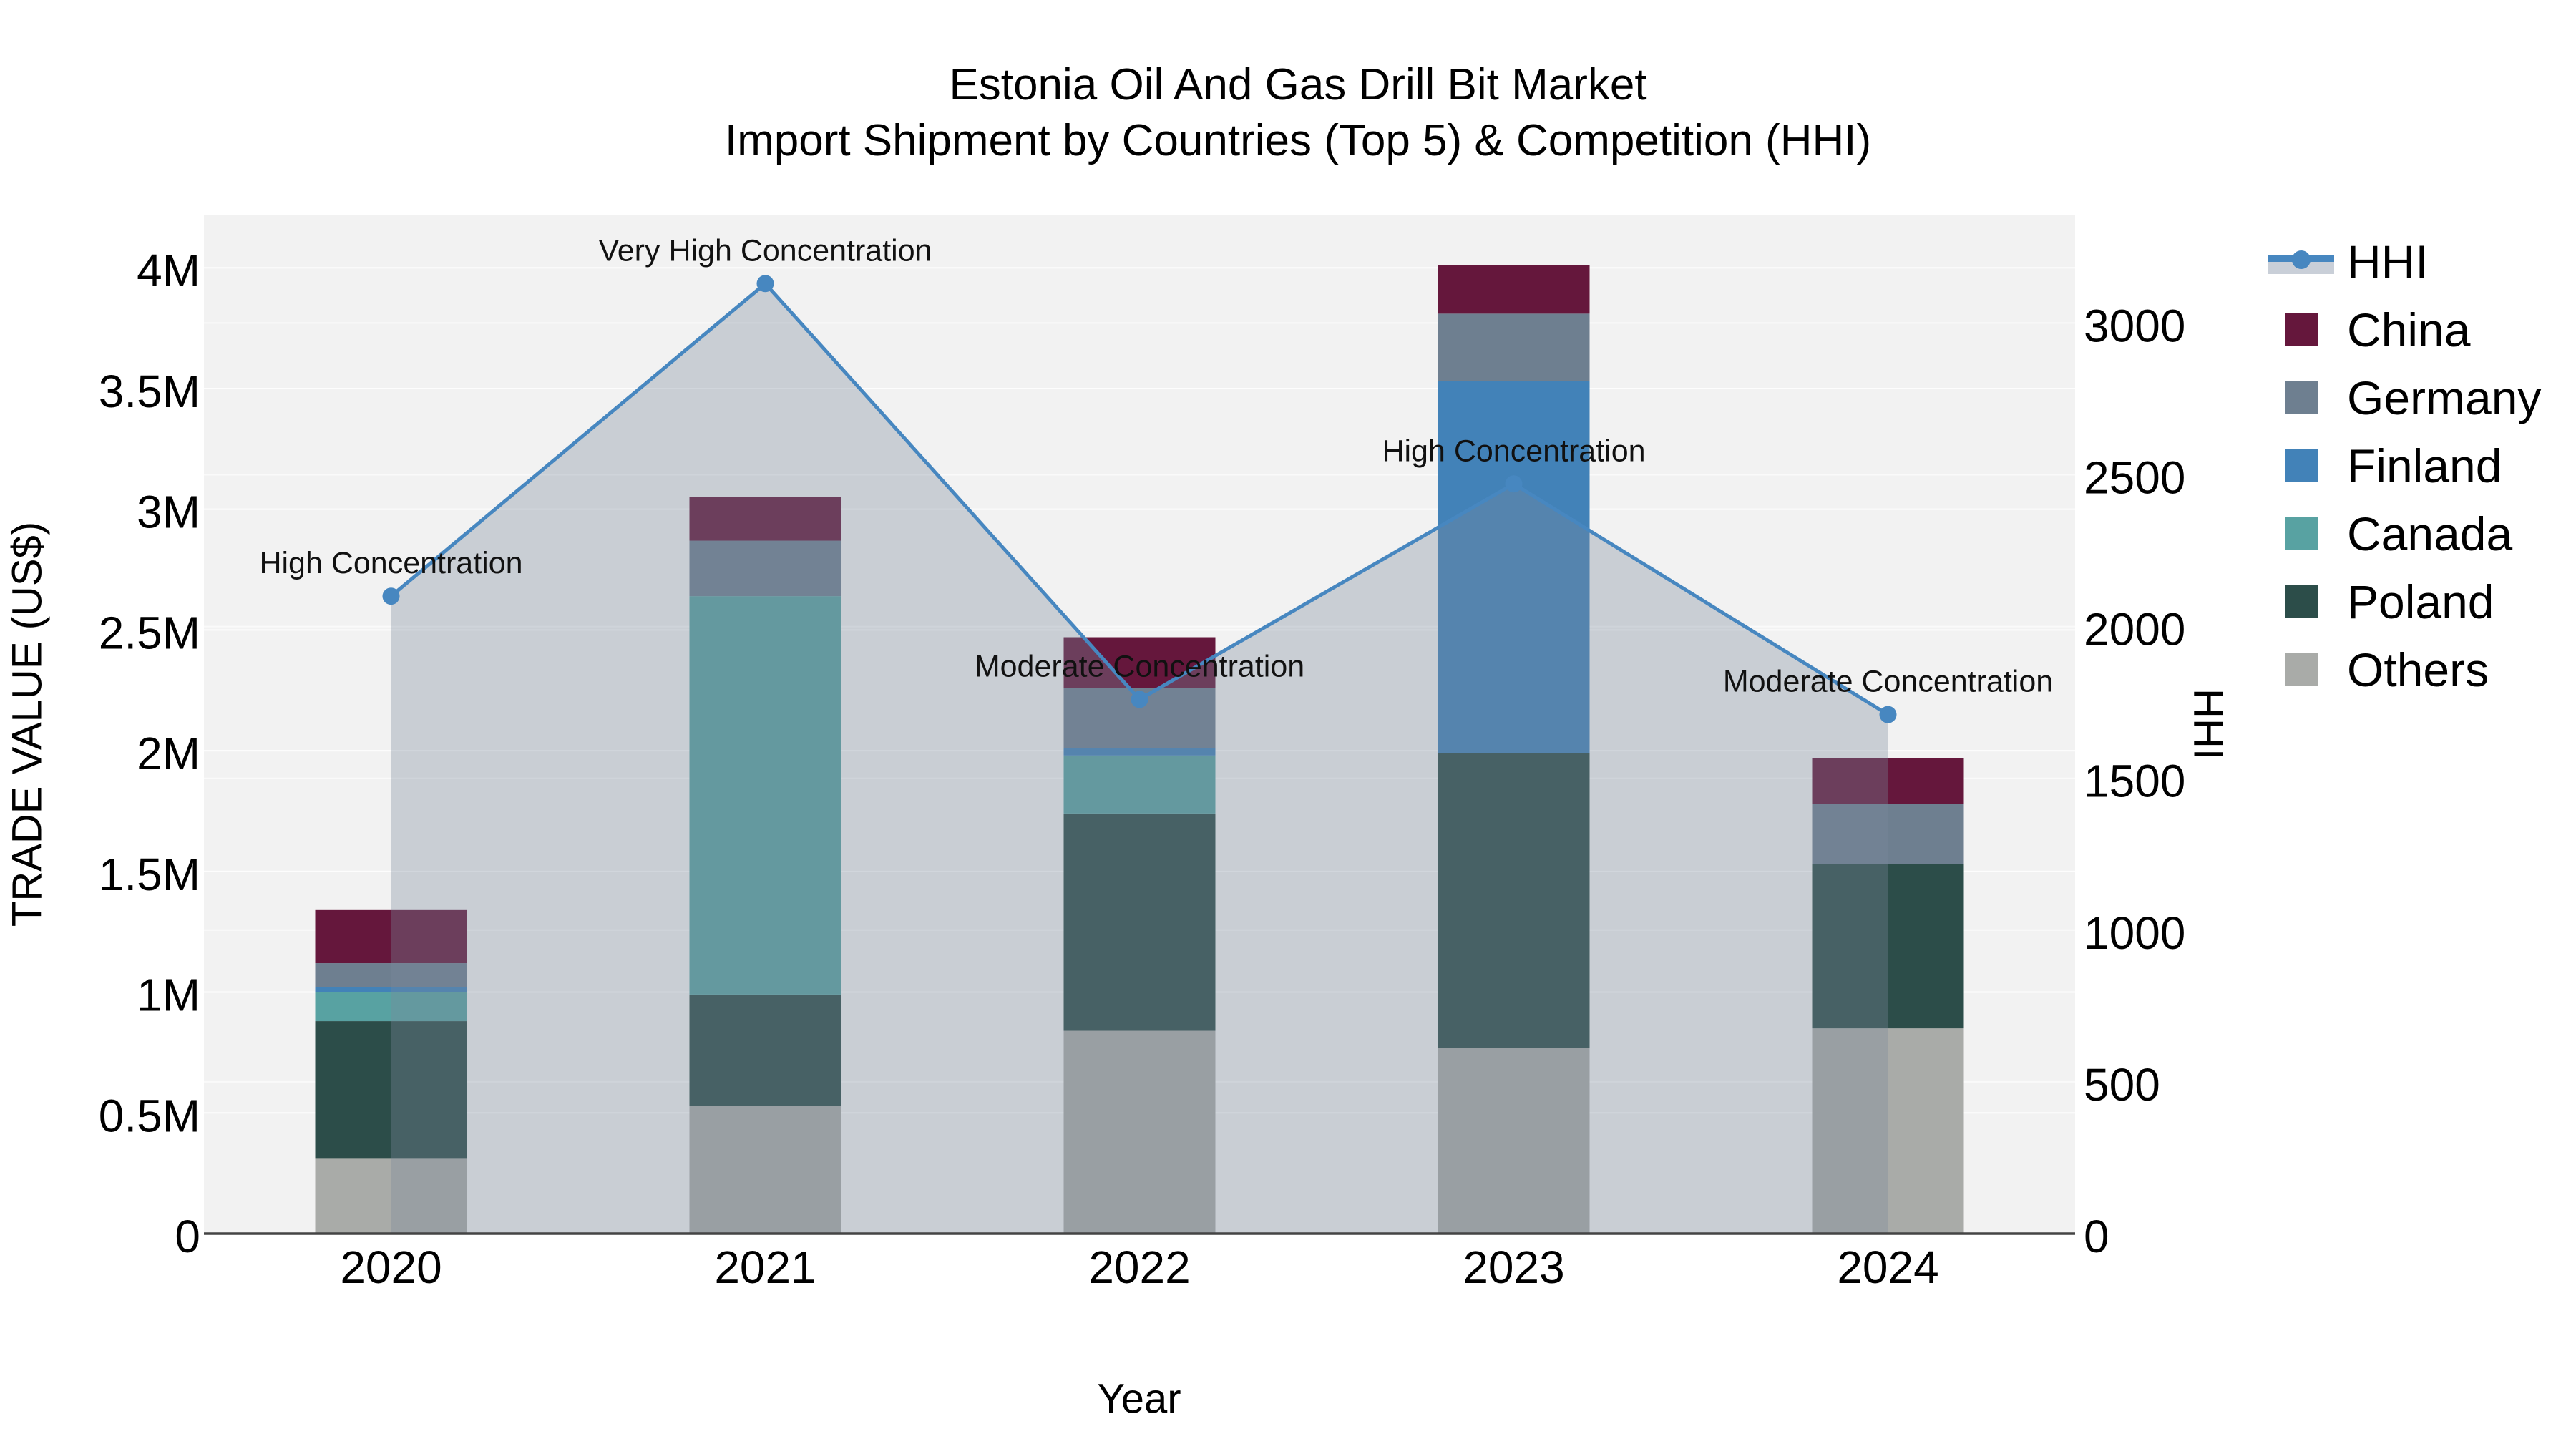  What do you see at coordinates (2409, 329) in the screenshot?
I see `legend-label: China` at bounding box center [2409, 329].